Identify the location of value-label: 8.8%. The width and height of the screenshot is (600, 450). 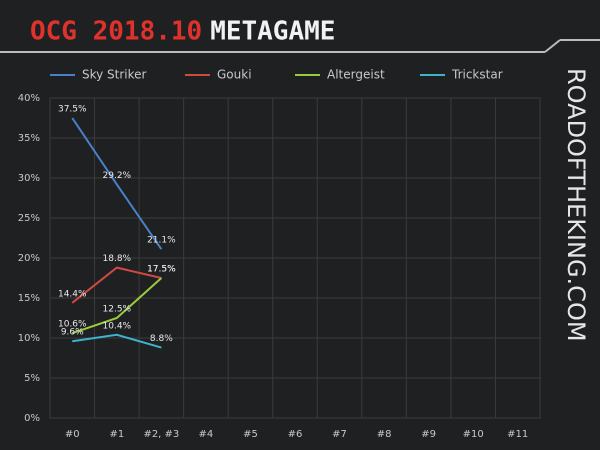
(161, 339).